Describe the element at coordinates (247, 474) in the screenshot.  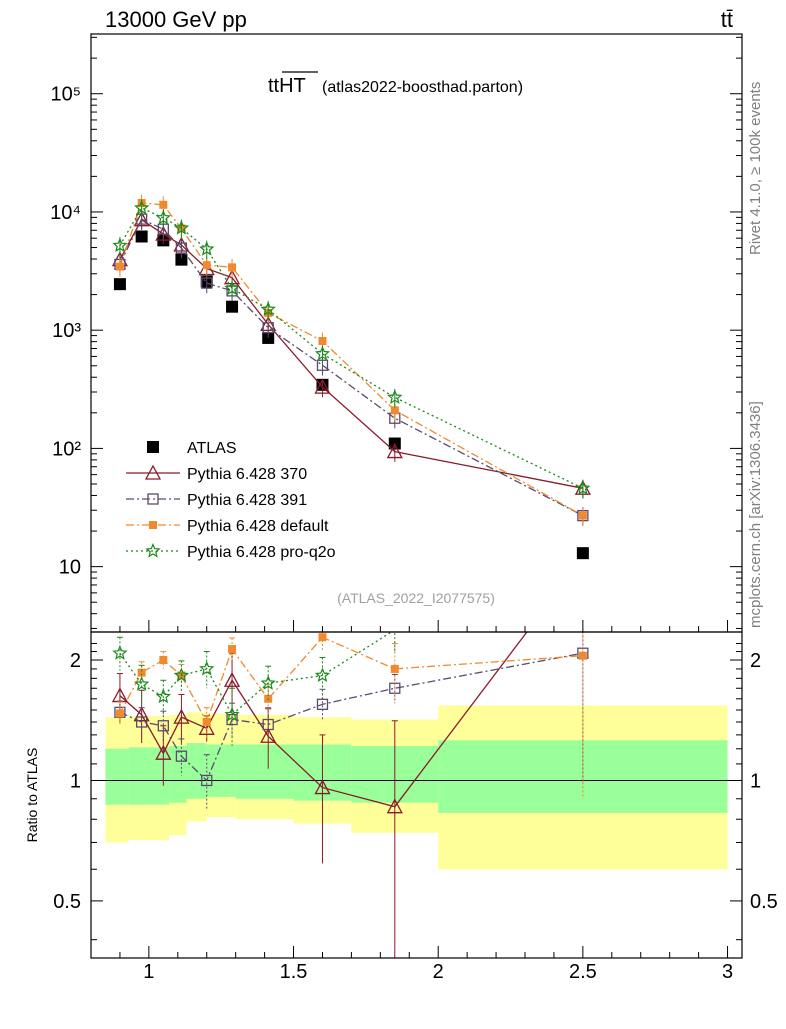
I see `legend-label: Pythia 6.428 370` at that location.